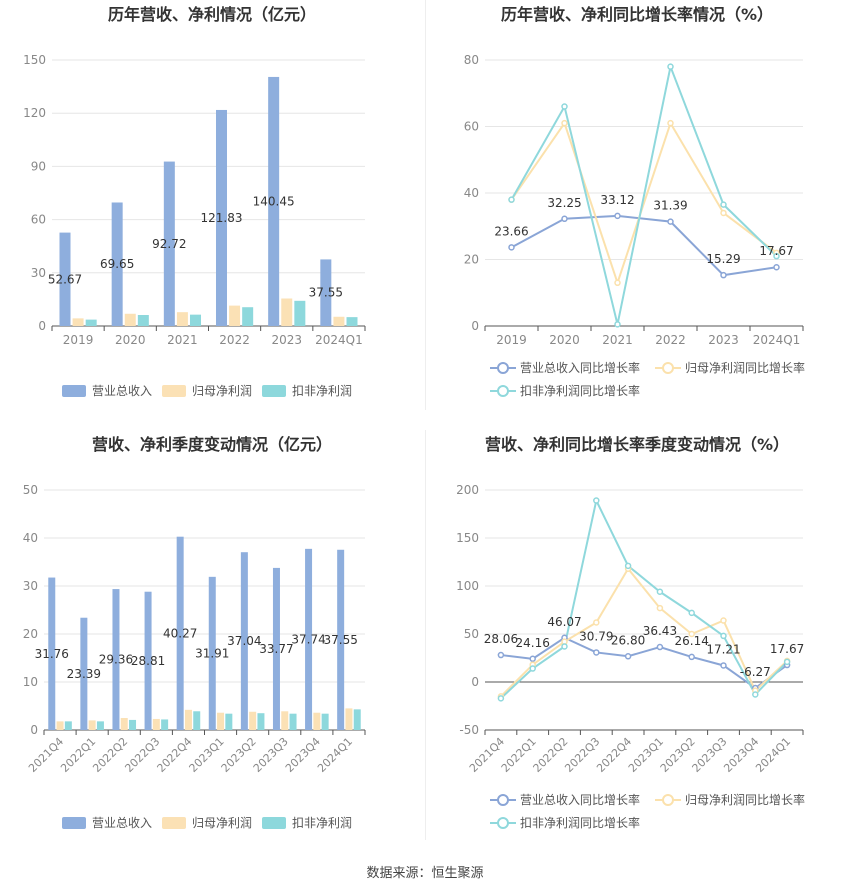 The height and width of the screenshot is (891, 850). I want to click on data-label: 23.39, so click(84, 674).